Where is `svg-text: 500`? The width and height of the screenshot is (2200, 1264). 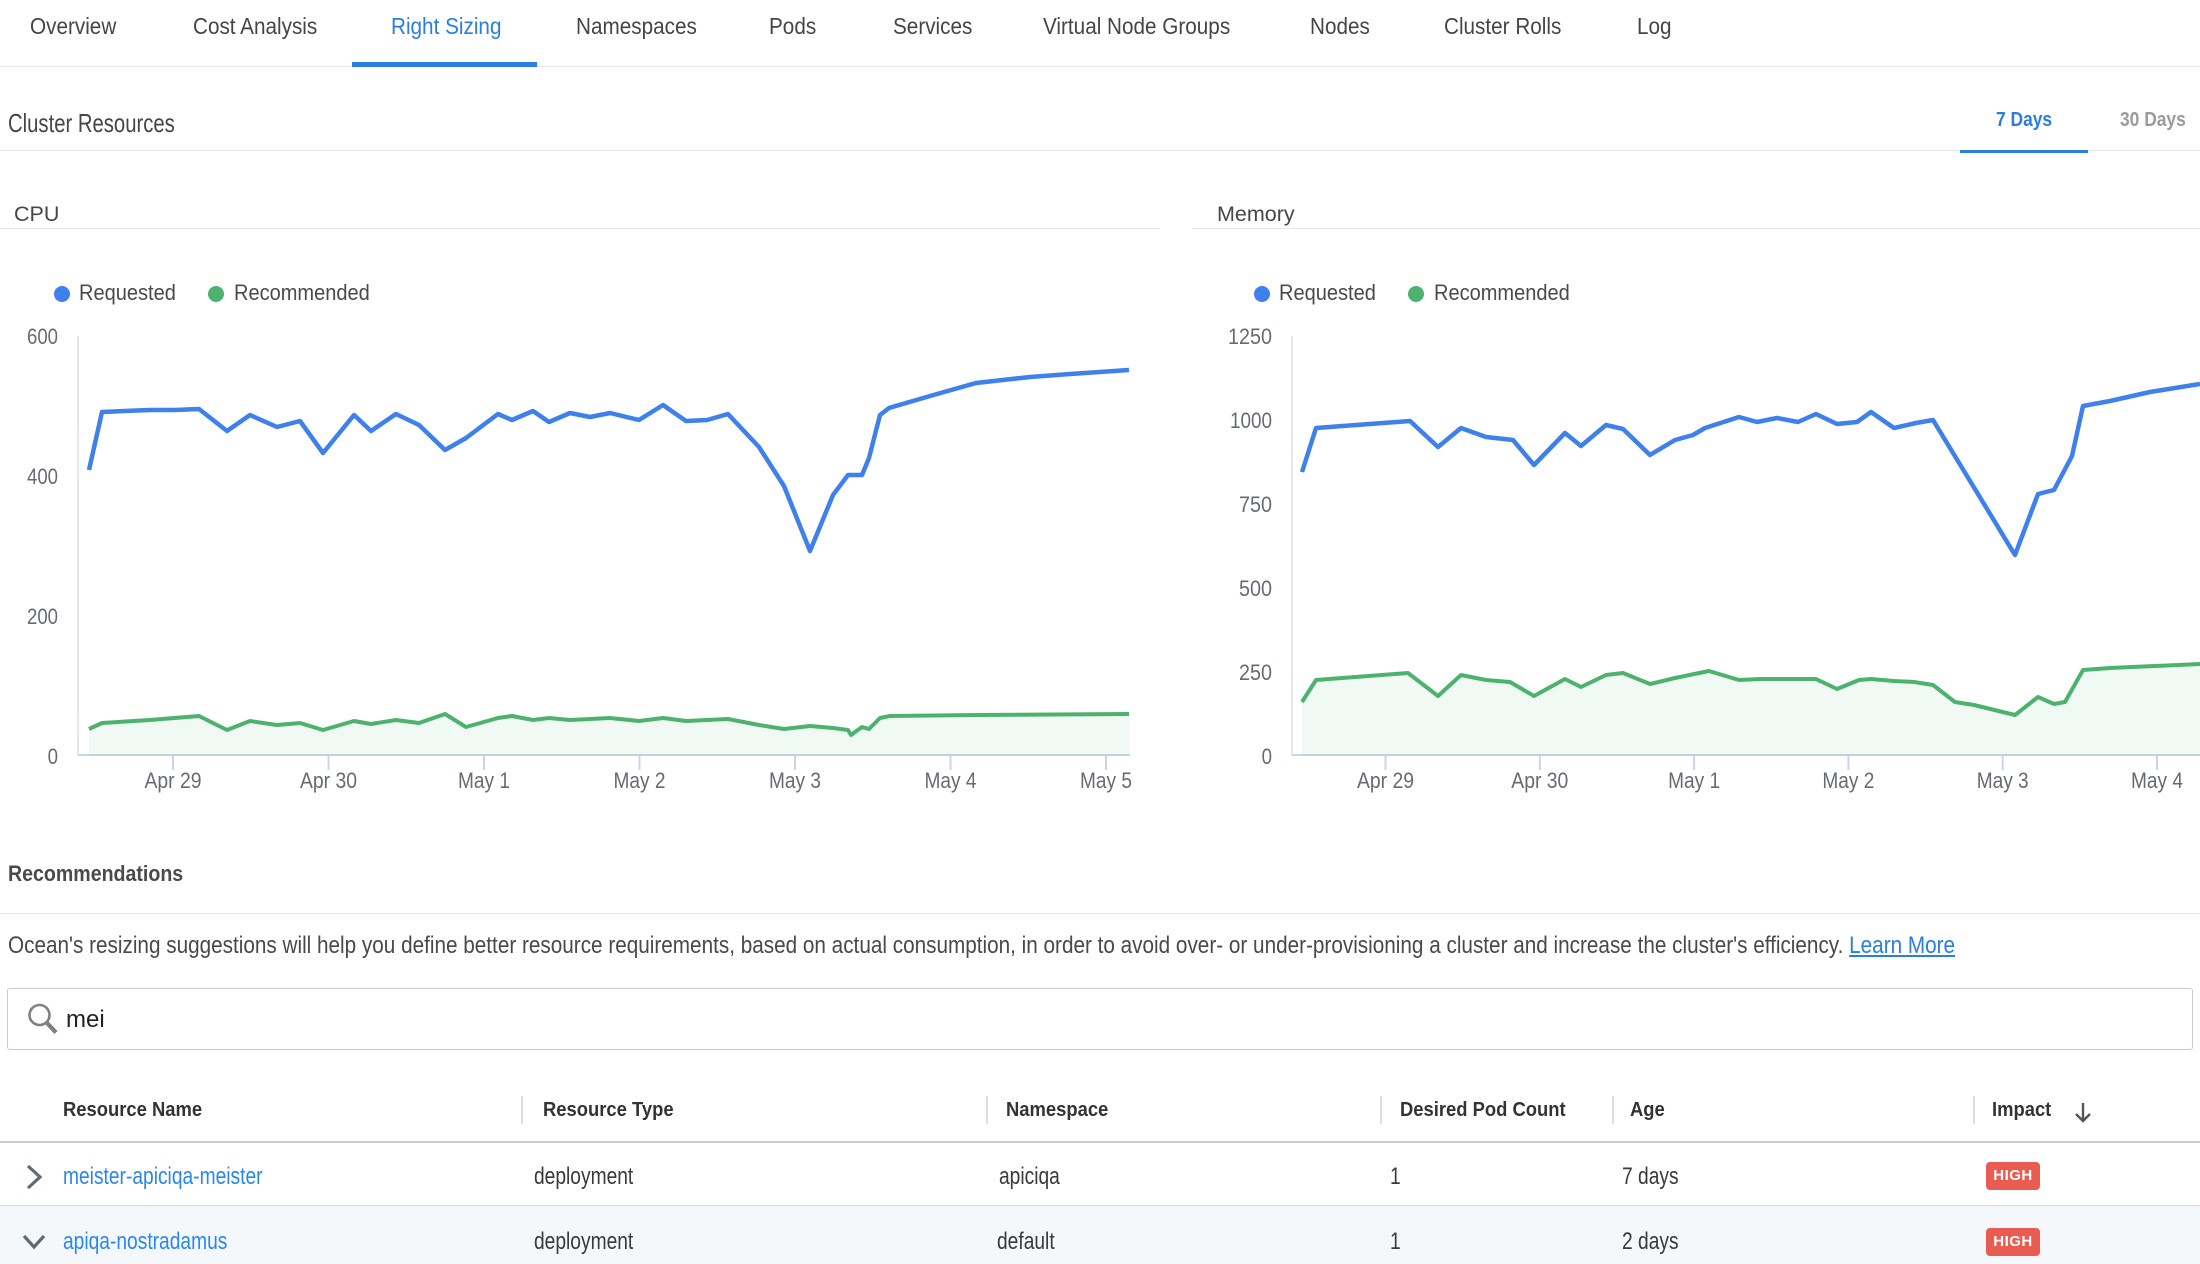
svg-text: 500 is located at coordinates (1255, 588).